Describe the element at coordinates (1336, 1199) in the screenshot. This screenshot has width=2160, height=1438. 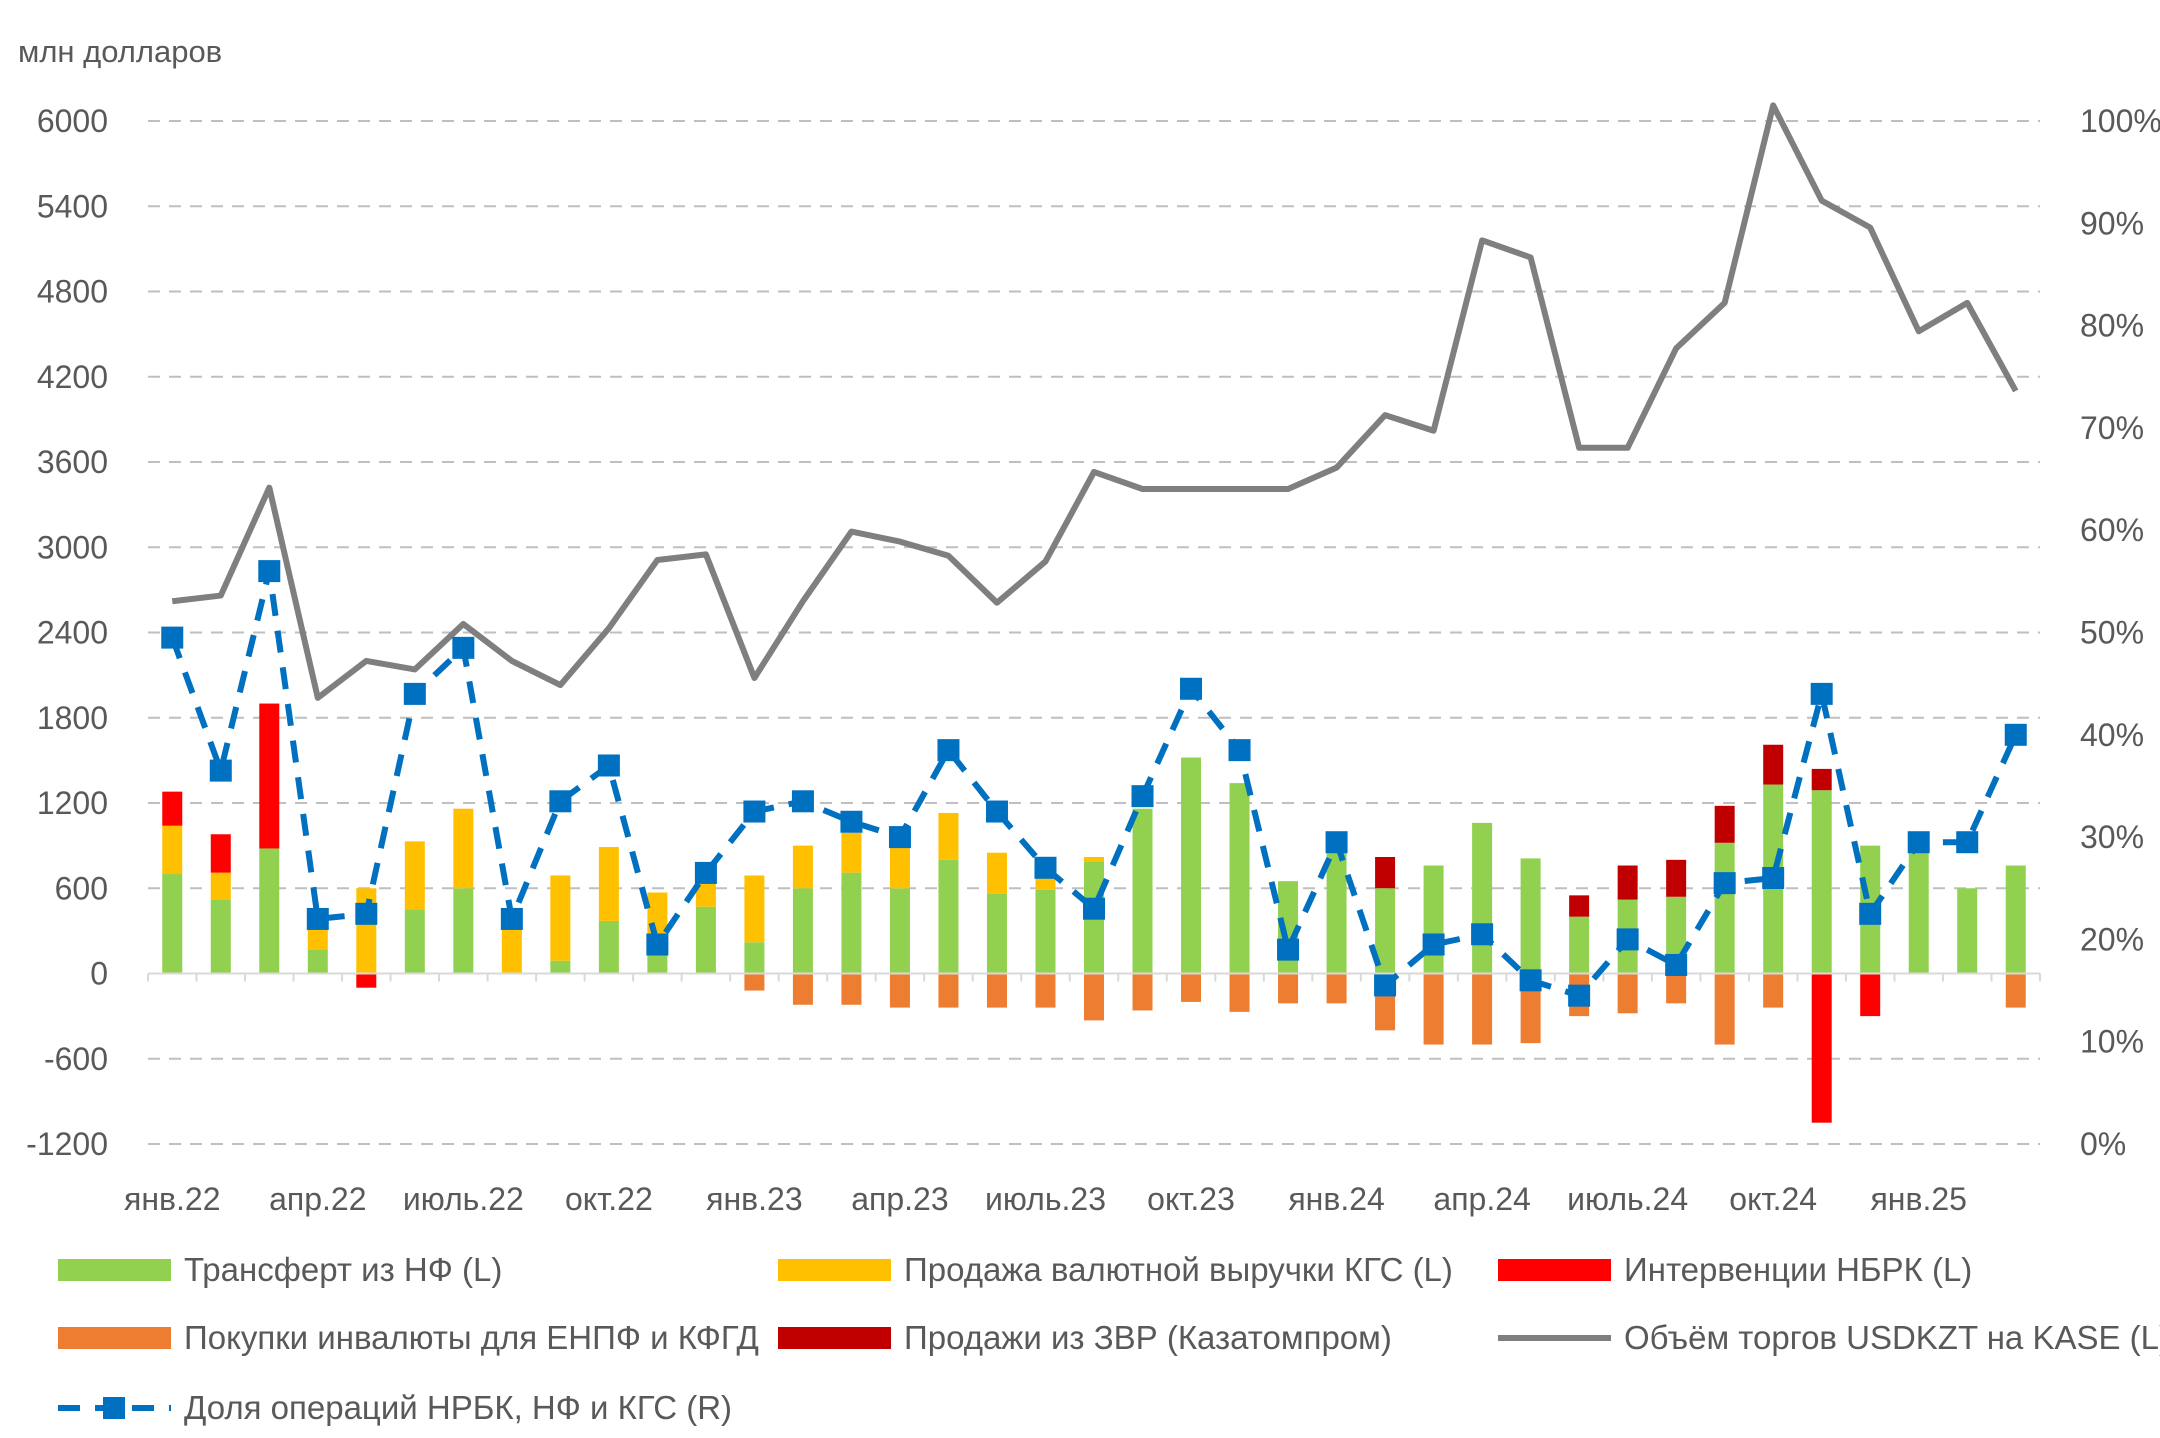
I see `x-tick-label: янв.24` at that location.